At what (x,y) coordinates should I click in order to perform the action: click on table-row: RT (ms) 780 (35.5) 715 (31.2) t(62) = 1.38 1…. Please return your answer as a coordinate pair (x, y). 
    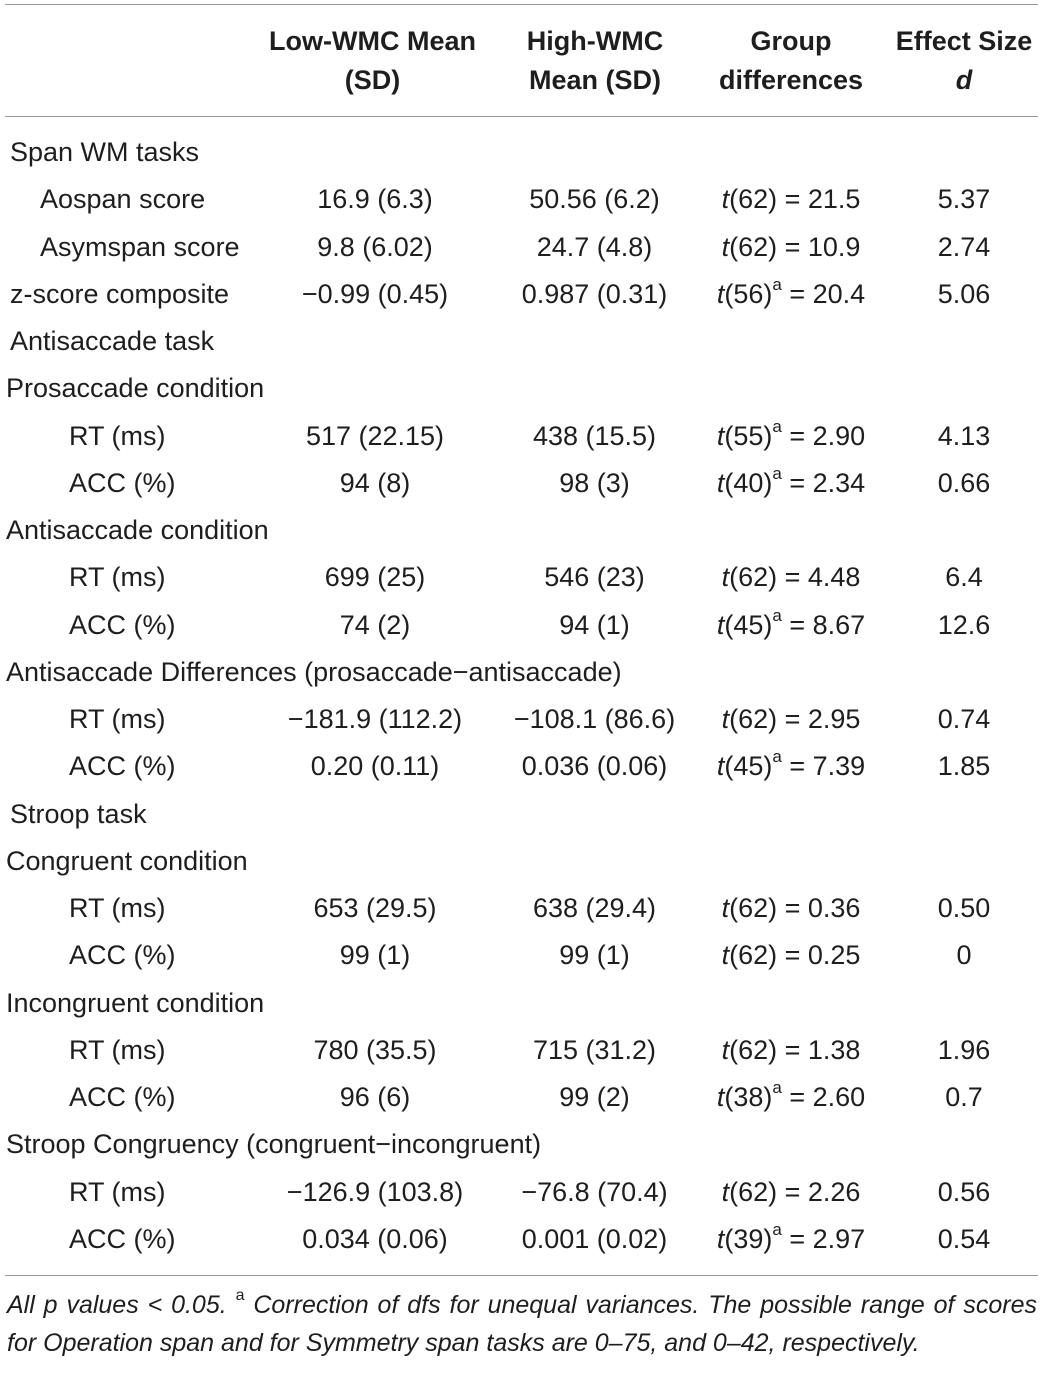
    Looking at the image, I should click on (522, 1050).